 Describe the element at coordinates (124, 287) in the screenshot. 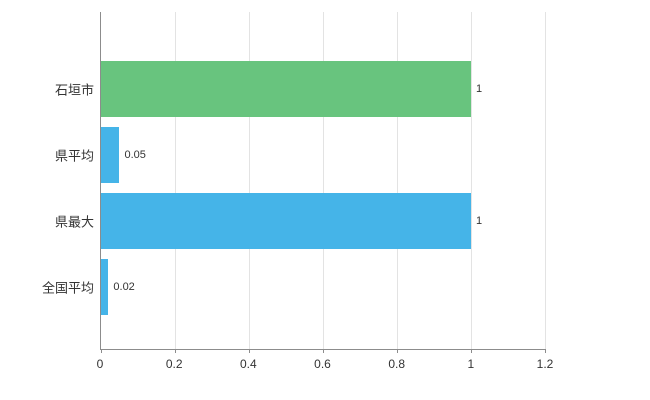

I see `bar-value-label: 0.02` at that location.